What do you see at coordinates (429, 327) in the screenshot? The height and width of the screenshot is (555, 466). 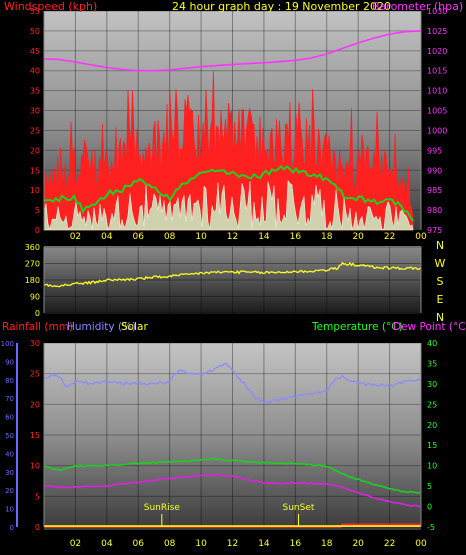 I see `legend-dewpoint: Dew Point (°C)` at bounding box center [429, 327].